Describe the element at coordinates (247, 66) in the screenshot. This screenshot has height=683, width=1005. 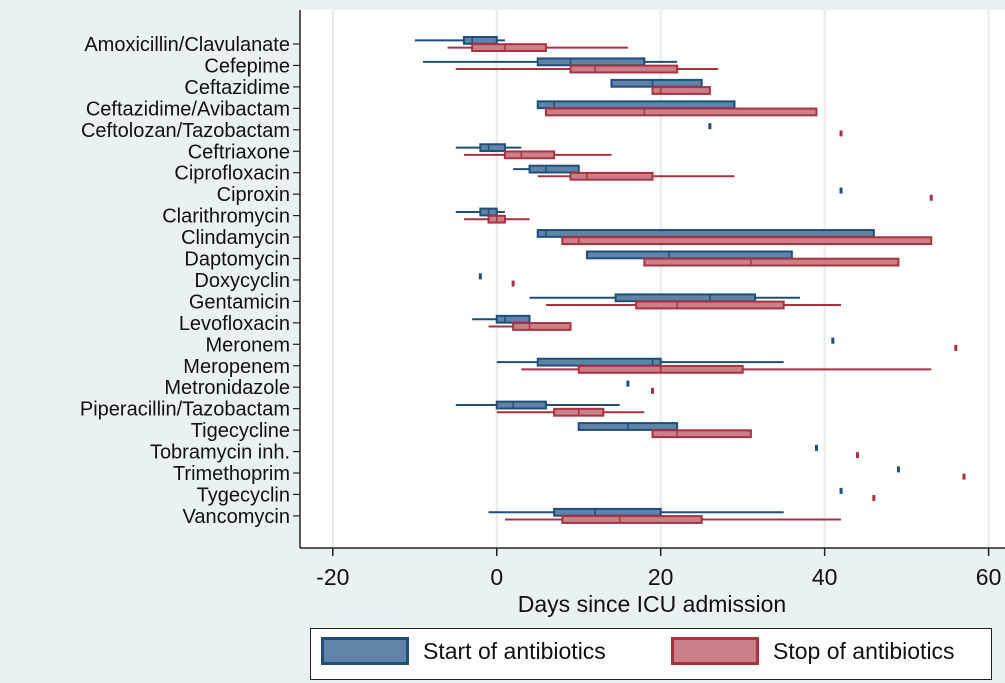
I see `category-label: Cefepime` at that location.